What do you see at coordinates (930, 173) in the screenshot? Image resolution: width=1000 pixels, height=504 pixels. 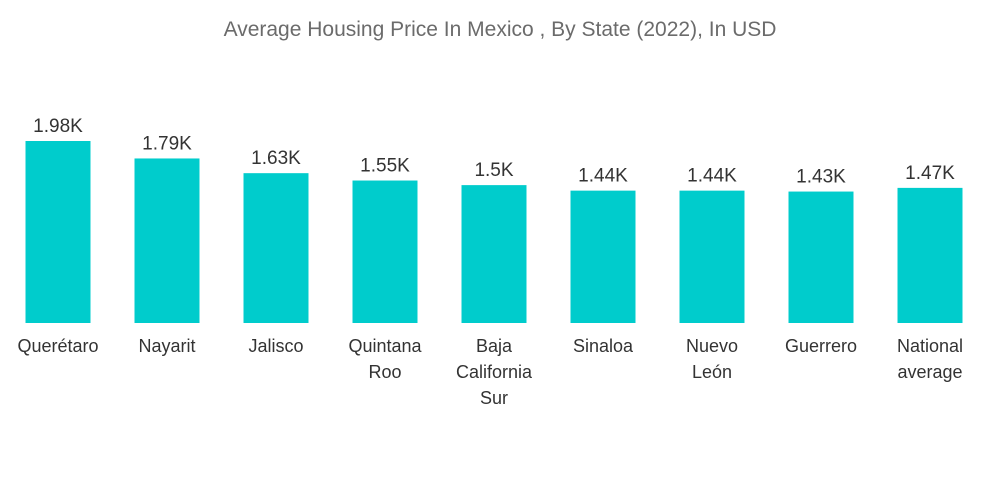 I see `value-label-8: 1.47K` at bounding box center [930, 173].